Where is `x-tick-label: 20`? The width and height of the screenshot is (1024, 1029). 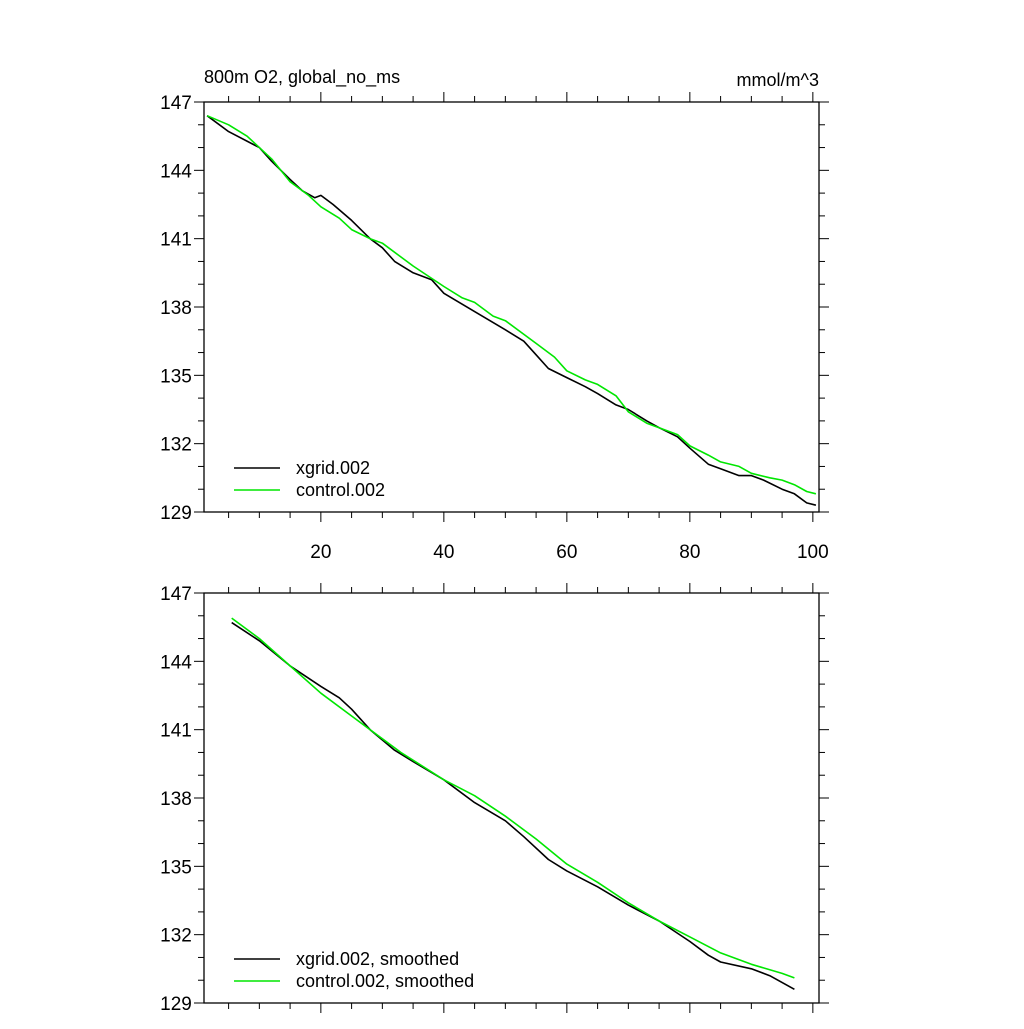
x-tick-label: 20 is located at coordinates (320, 552).